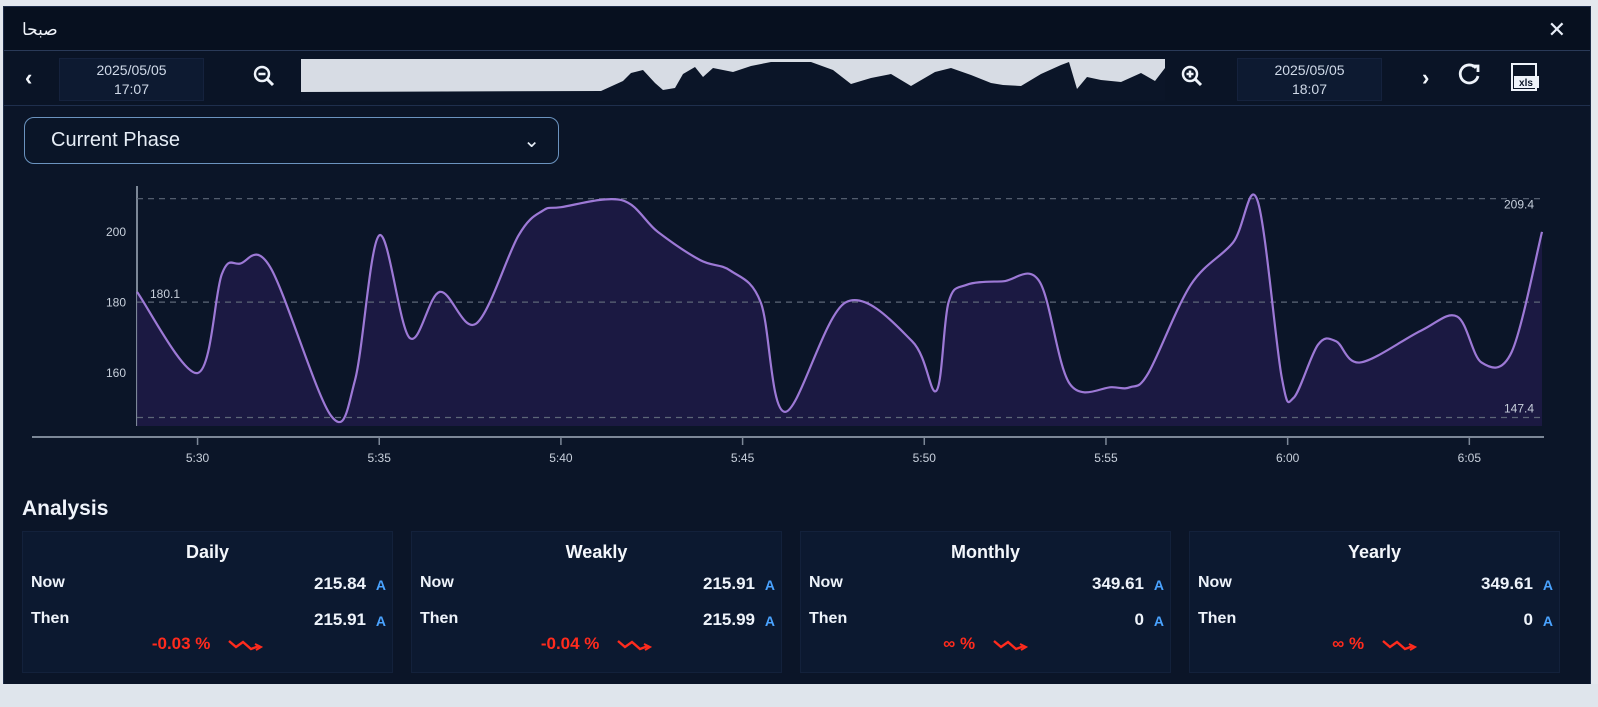  Describe the element at coordinates (729, 583) in the screenshot. I see `now-value: 215.91` at that location.